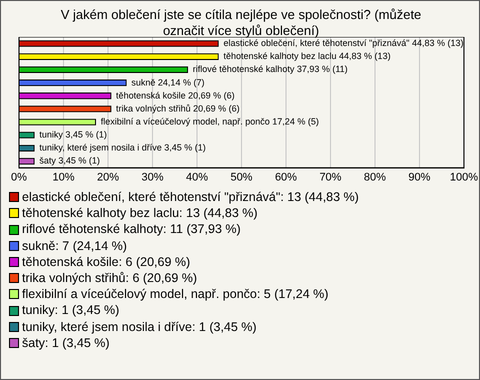 The height and width of the screenshot is (380, 480). Describe the element at coordinates (73, 135) in the screenshot. I see `category-label: tuniky 3,45 % (1)` at that location.